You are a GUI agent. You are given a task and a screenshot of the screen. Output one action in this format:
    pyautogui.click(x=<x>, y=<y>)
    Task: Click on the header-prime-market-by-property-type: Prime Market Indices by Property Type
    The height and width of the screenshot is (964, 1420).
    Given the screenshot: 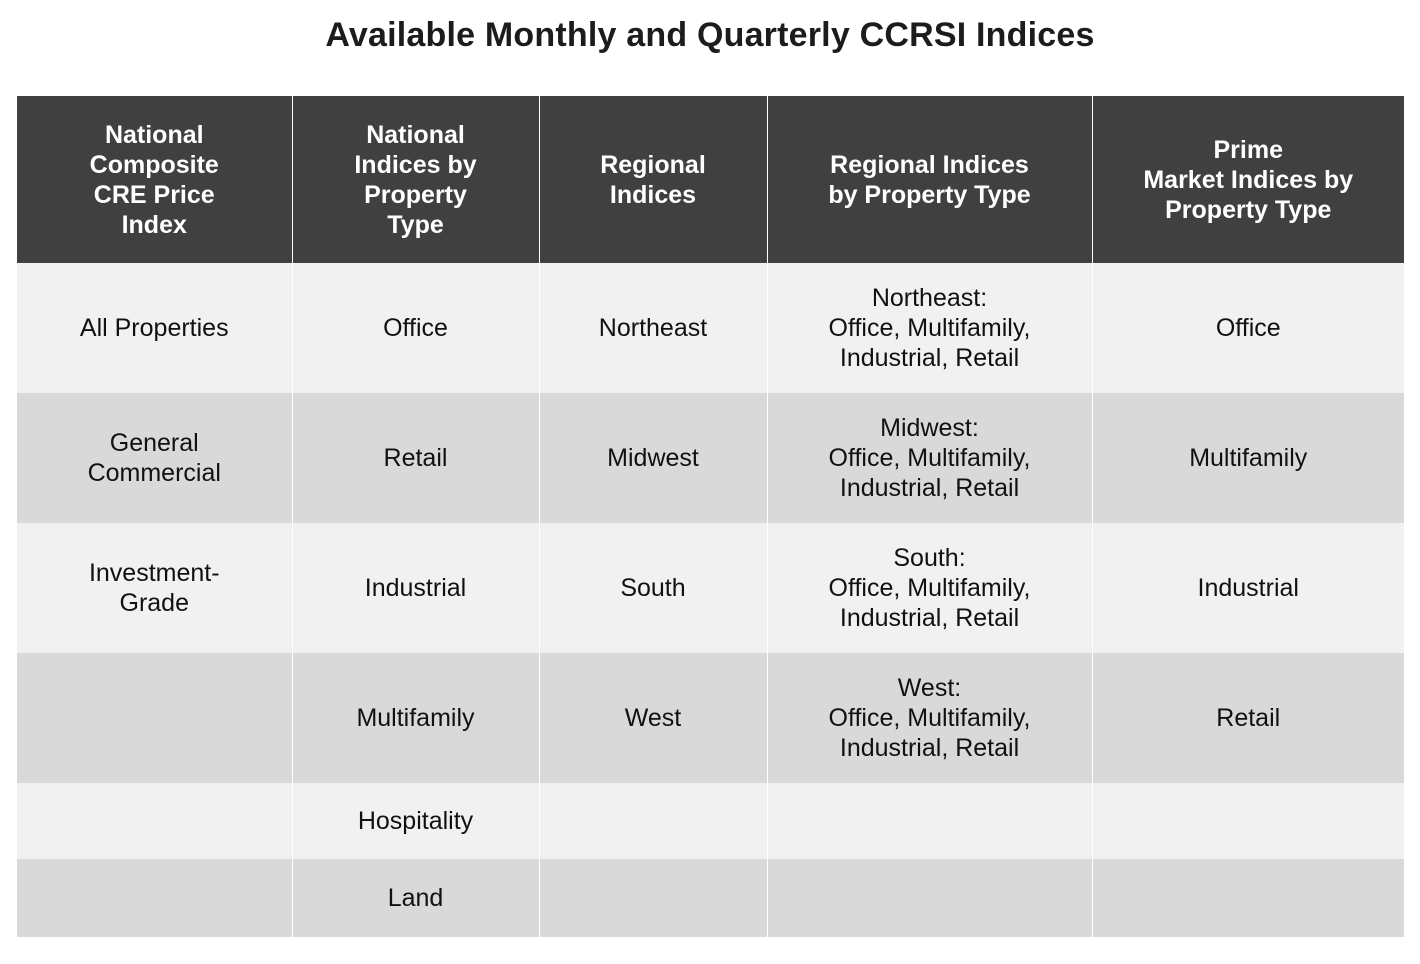 What is the action you would take?
    pyautogui.click(x=1247, y=179)
    